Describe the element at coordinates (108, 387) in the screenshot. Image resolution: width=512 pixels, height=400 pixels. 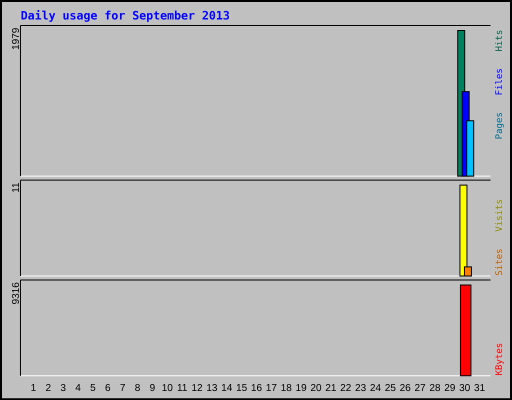
I see `x-tick-label: 6` at that location.